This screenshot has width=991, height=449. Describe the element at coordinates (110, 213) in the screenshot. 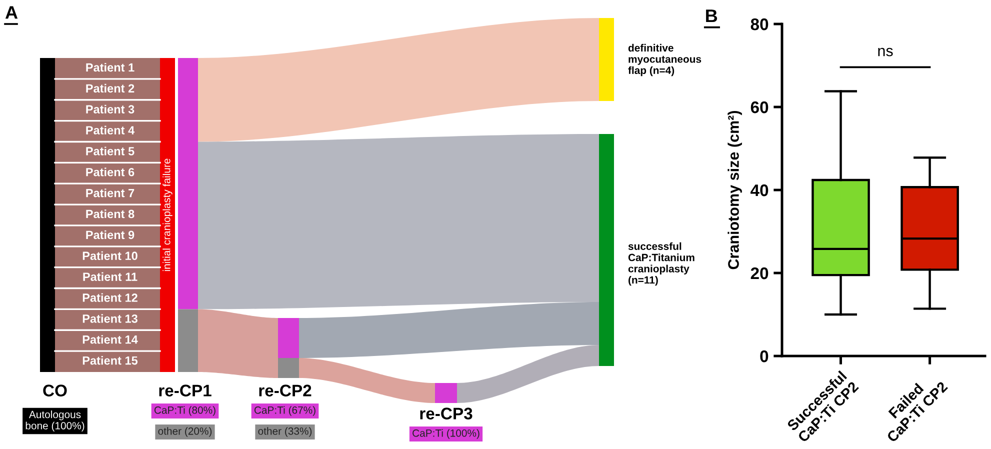

I see `category-label: Patient 8` at that location.